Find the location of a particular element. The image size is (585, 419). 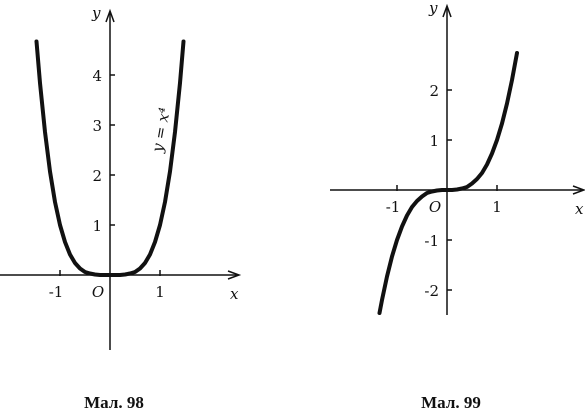

curve is located at coordinates (110, 158).